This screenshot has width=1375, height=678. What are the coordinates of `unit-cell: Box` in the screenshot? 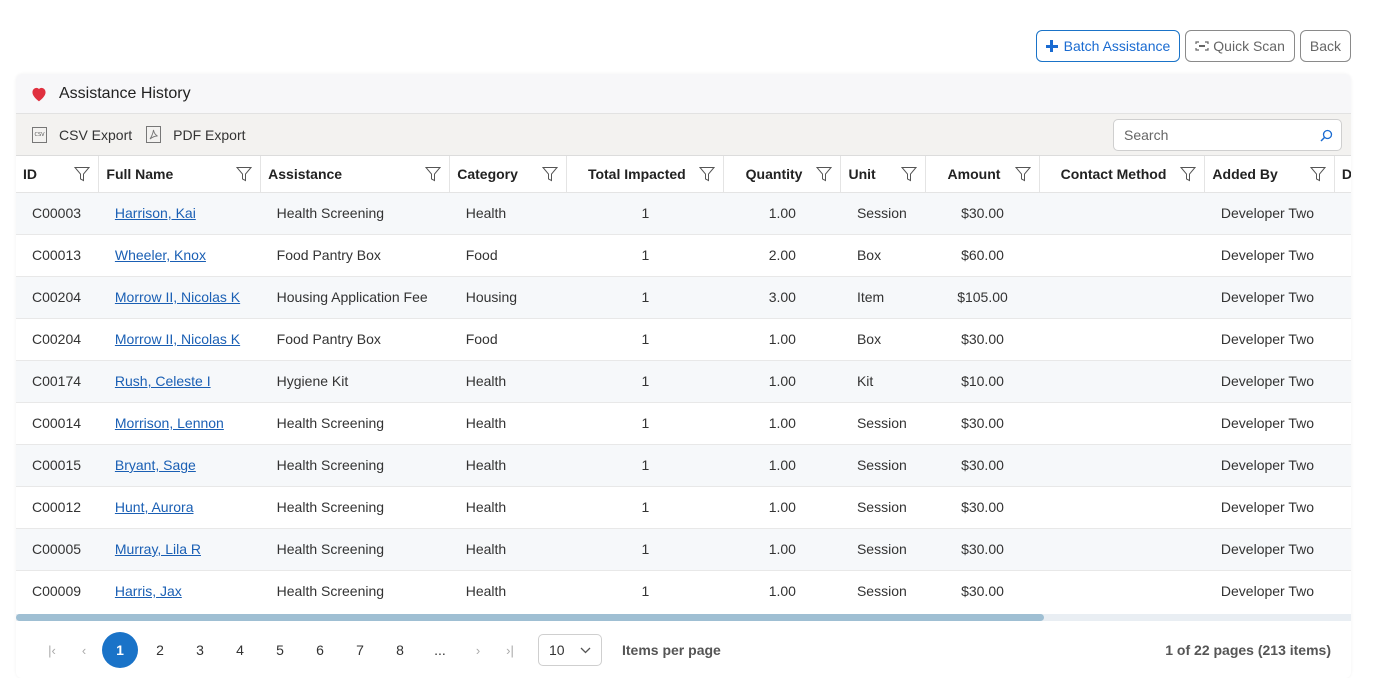 It's located at (883, 255).